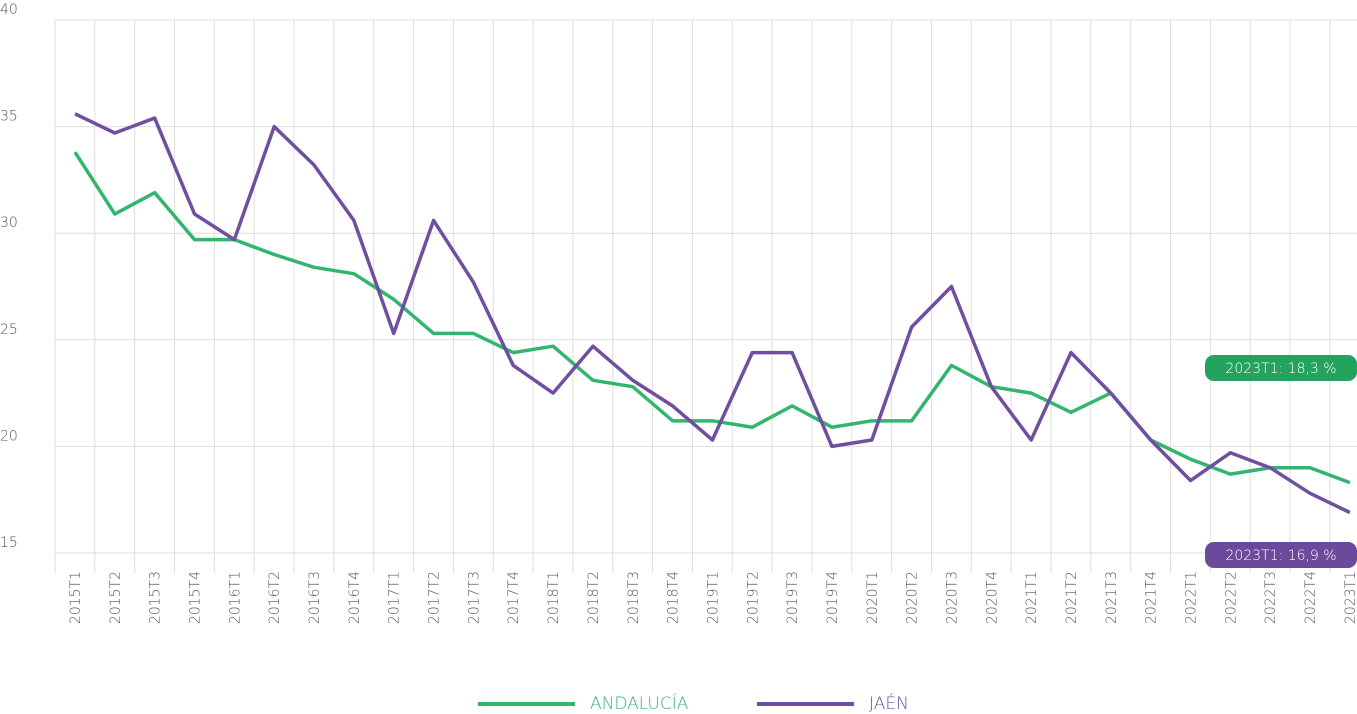  What do you see at coordinates (275, 597) in the screenshot?
I see `x-tick-label: 2016T2` at bounding box center [275, 597].